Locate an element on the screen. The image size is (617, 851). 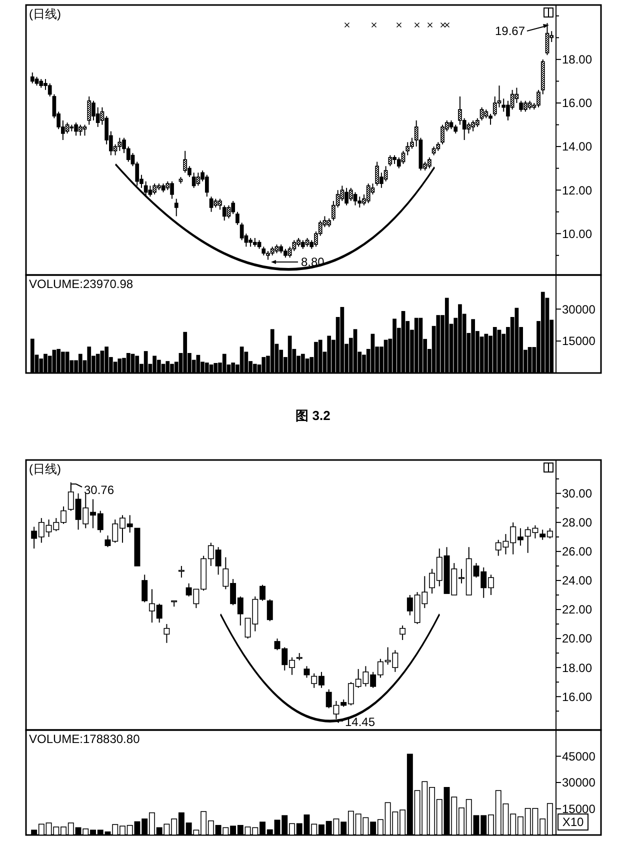
chart-title: VOLUME:23970.98 is located at coordinates (81, 284).